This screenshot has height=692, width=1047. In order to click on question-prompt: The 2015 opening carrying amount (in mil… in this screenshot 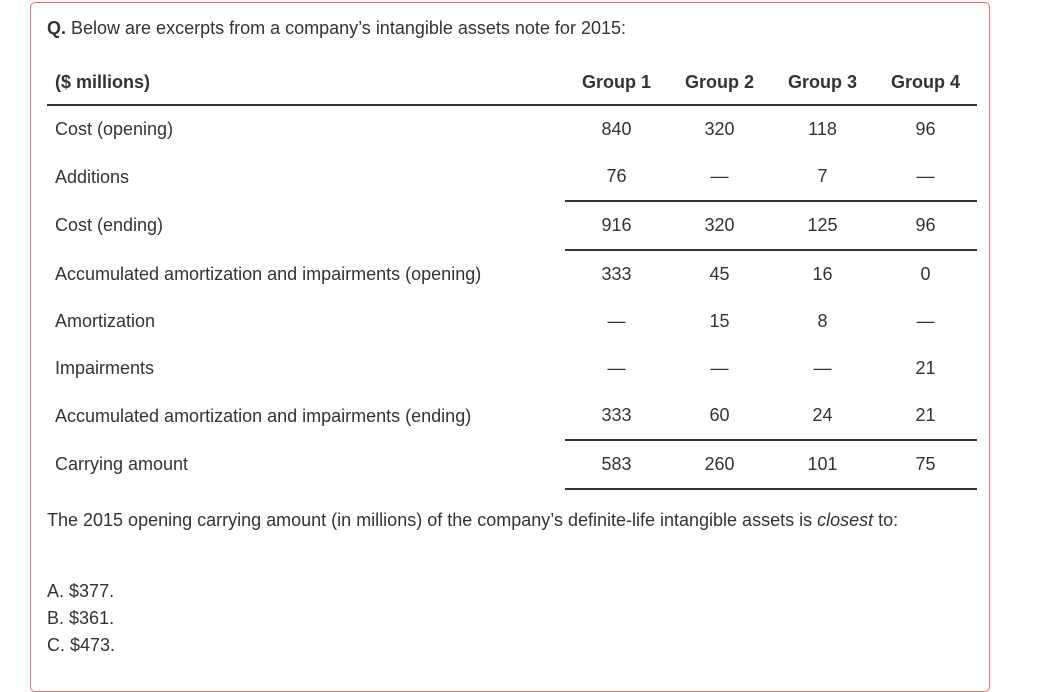, I will do `click(512, 520)`.